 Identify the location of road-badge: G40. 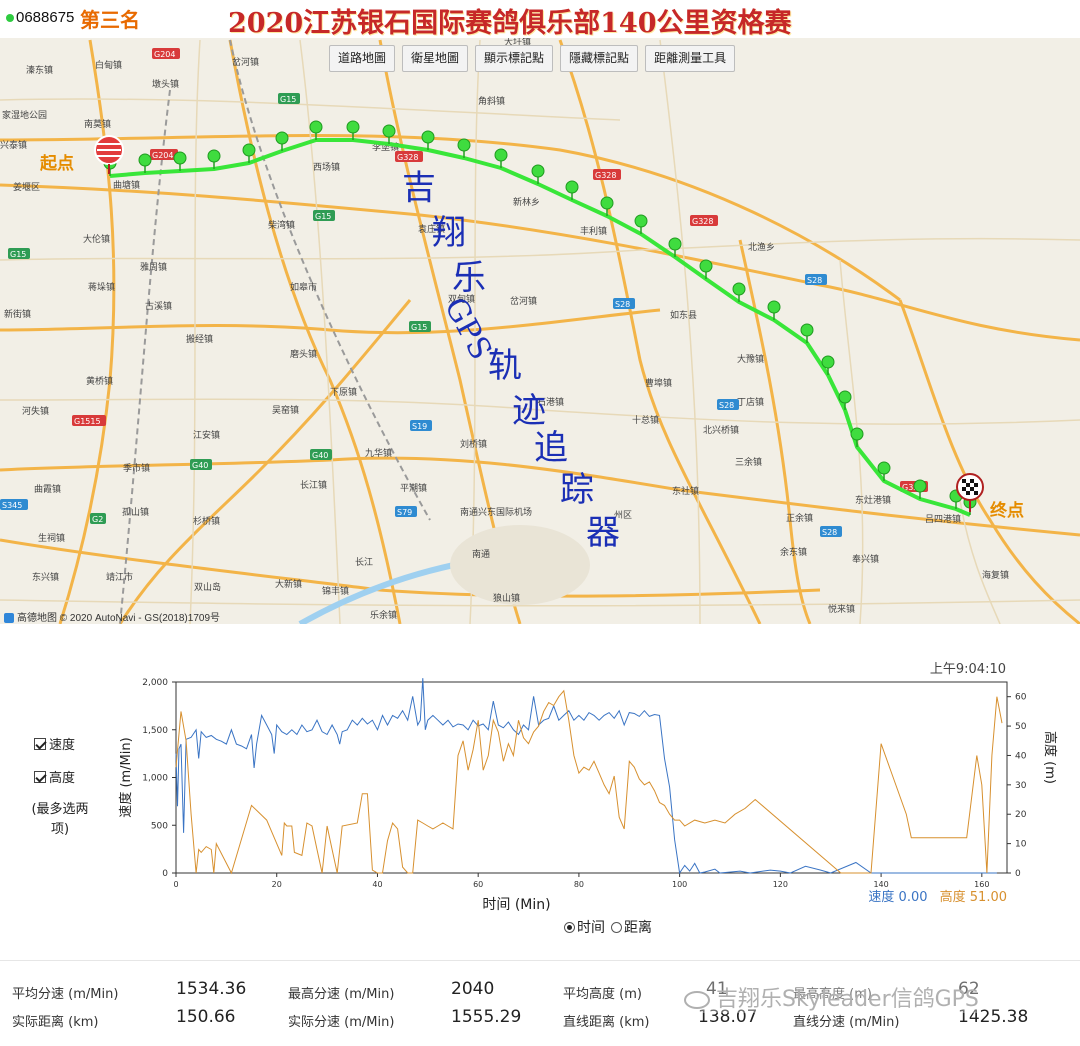
(201, 464).